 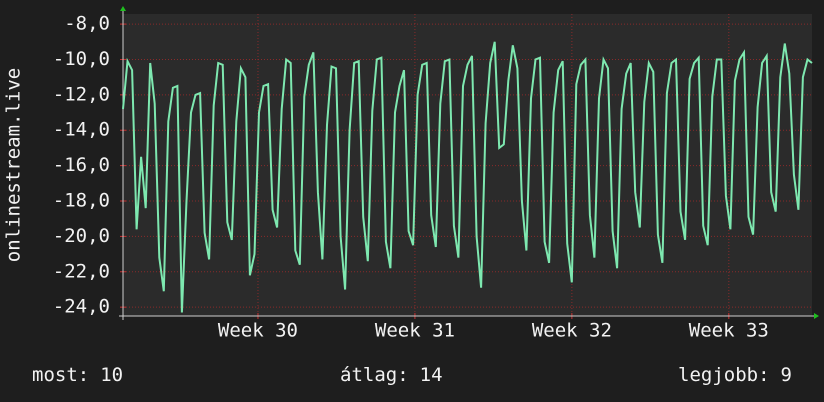 What do you see at coordinates (123, 8) in the screenshot?
I see `y-axis-arrow` at bounding box center [123, 8].